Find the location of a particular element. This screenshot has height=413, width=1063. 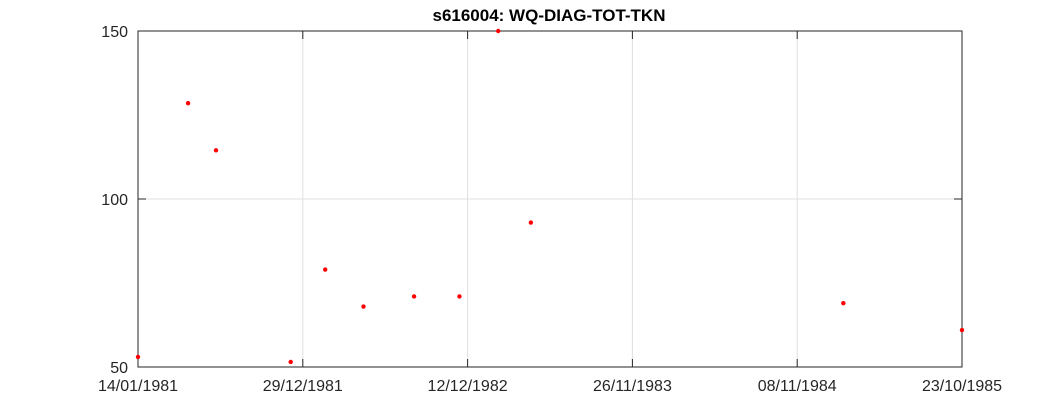

x-tick-label: 14/01/1981 is located at coordinates (138, 386).